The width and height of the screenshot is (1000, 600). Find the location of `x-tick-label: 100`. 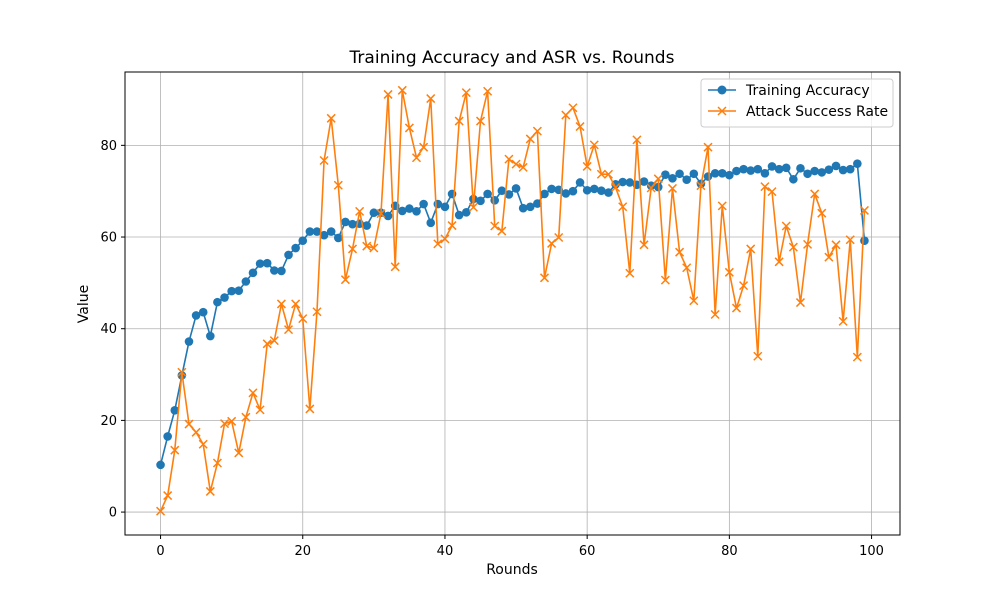

x-tick-label: 100 is located at coordinates (871, 551).